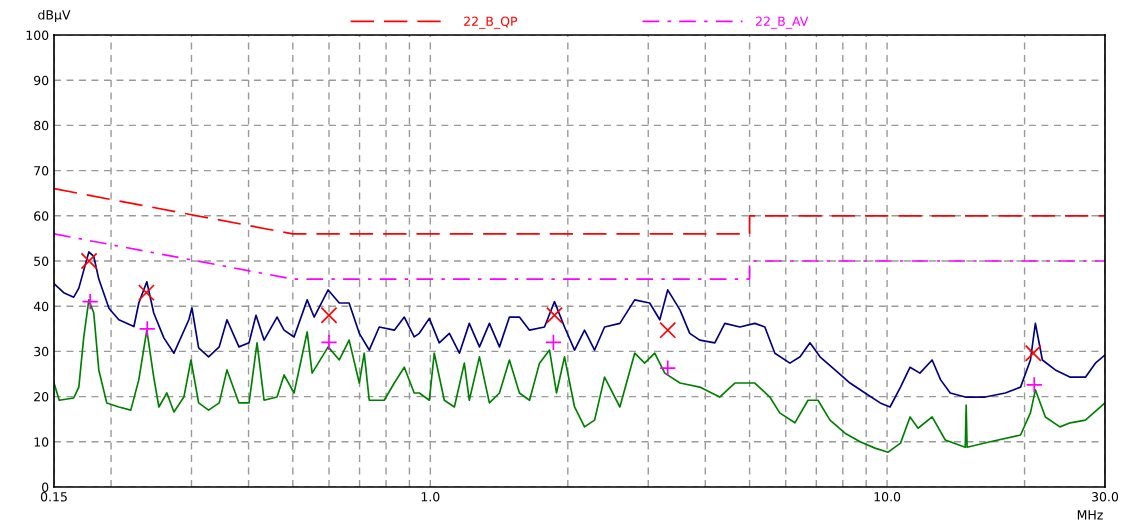 Image resolution: width=1131 pixels, height=524 pixels. I want to click on y-tick-label: 100, so click(37, 35).